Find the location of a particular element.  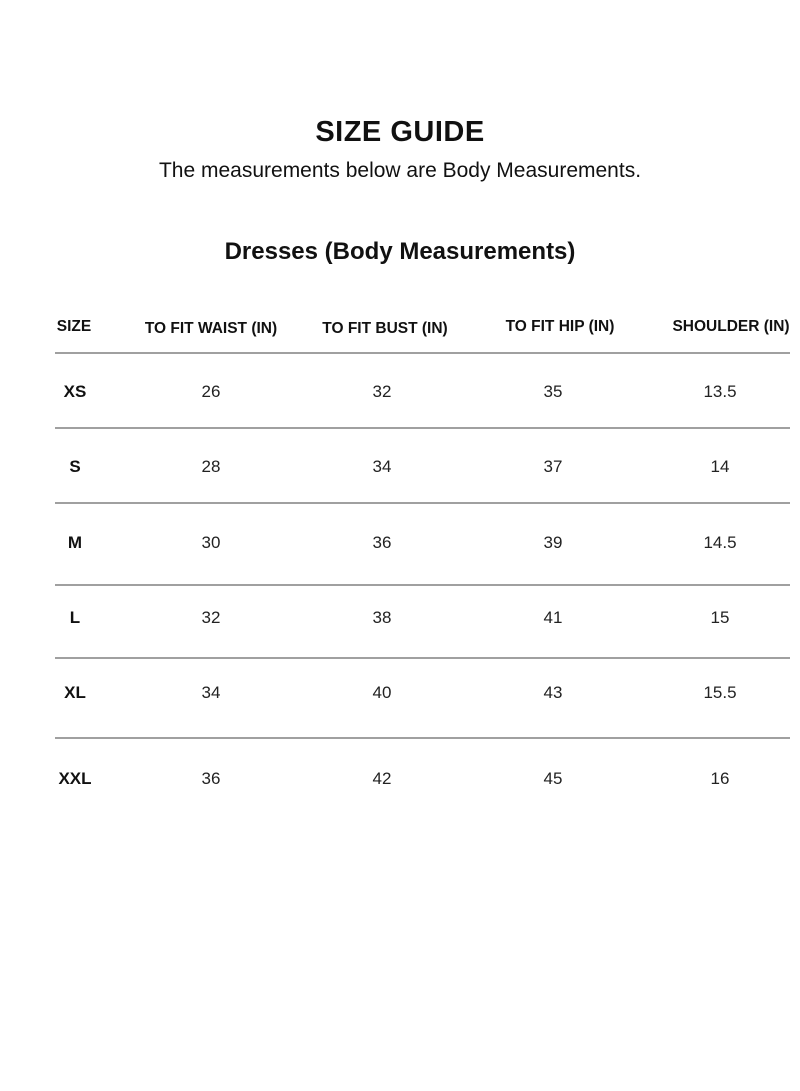

cell-shoulder: 15 is located at coordinates (720, 617).